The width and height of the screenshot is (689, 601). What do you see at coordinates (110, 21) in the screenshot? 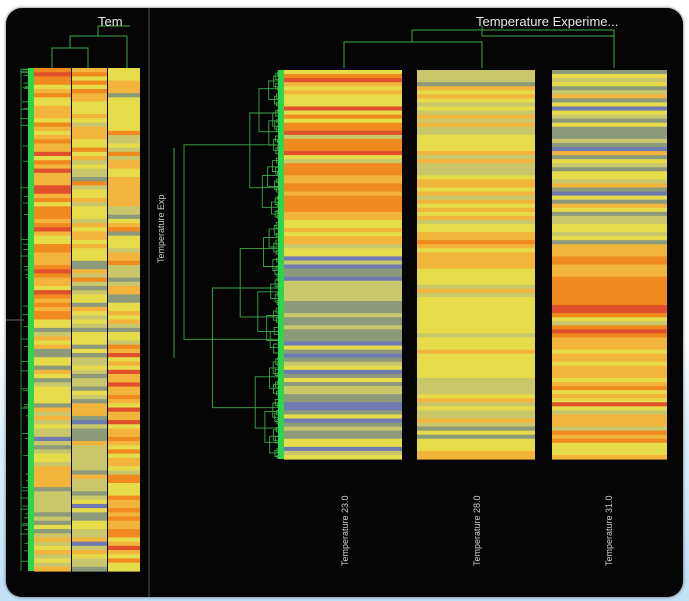
I see `left-heatmap-title: Tem` at bounding box center [110, 21].